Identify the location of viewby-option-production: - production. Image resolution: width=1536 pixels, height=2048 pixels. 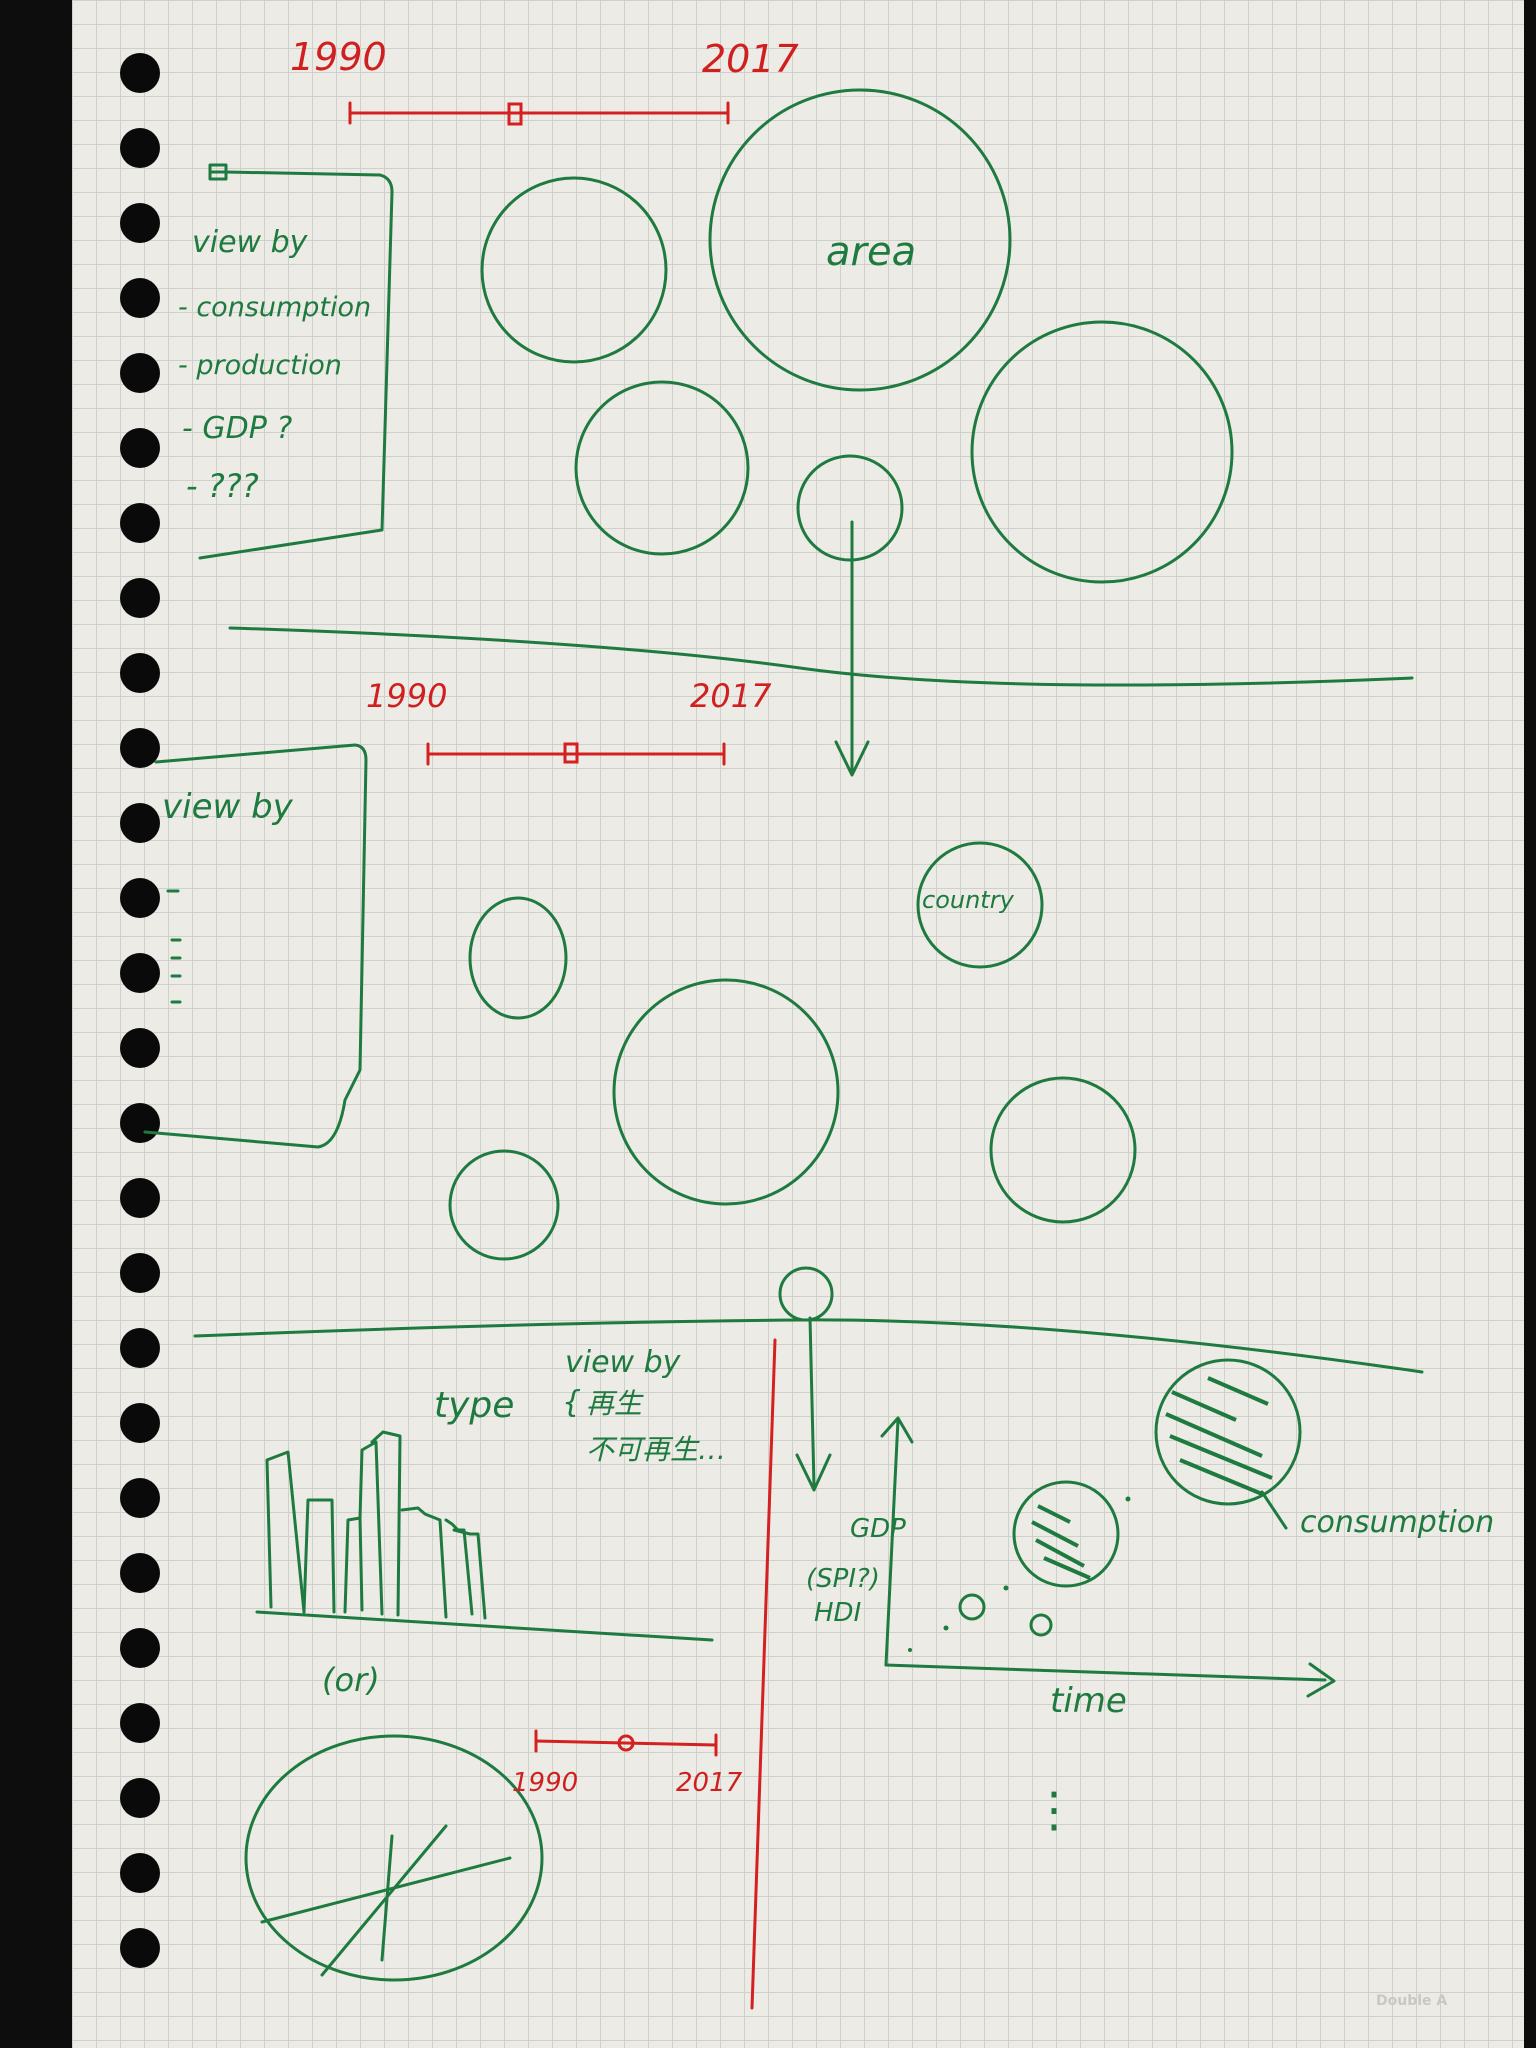
(260, 365).